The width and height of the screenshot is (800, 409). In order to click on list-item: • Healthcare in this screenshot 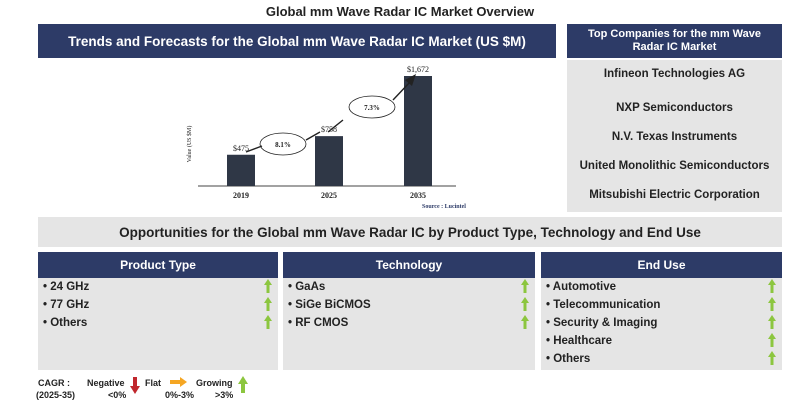, I will do `click(579, 341)`.